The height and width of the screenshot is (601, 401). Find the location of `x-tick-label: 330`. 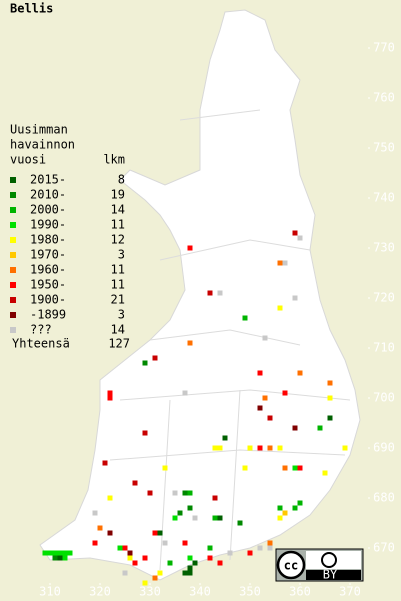

x-tick-label: 330 is located at coordinates (150, 592).